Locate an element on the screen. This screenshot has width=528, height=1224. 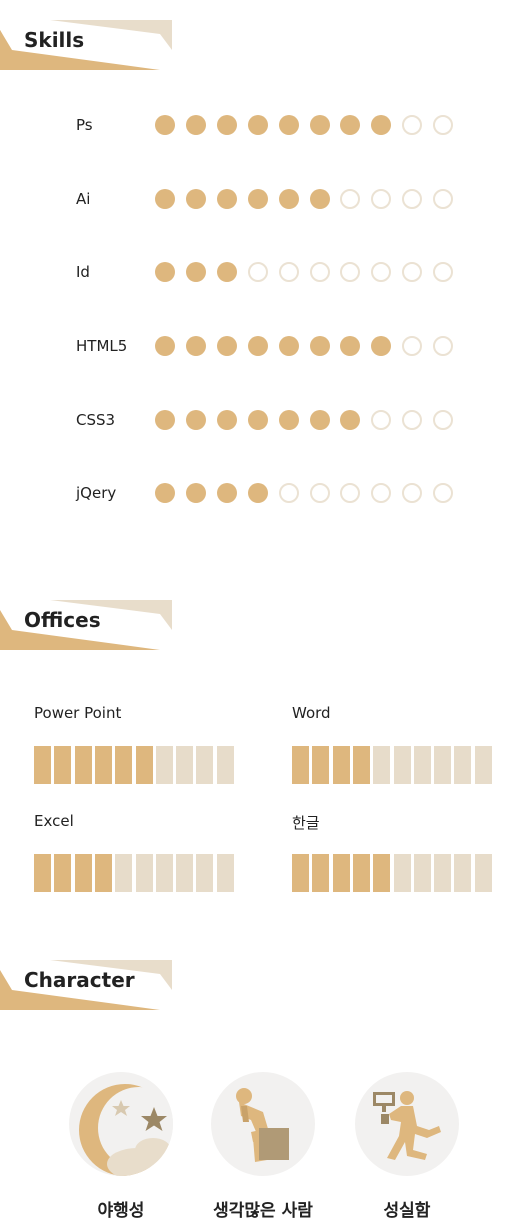
skill-row: jQery is located at coordinates (264, 494).